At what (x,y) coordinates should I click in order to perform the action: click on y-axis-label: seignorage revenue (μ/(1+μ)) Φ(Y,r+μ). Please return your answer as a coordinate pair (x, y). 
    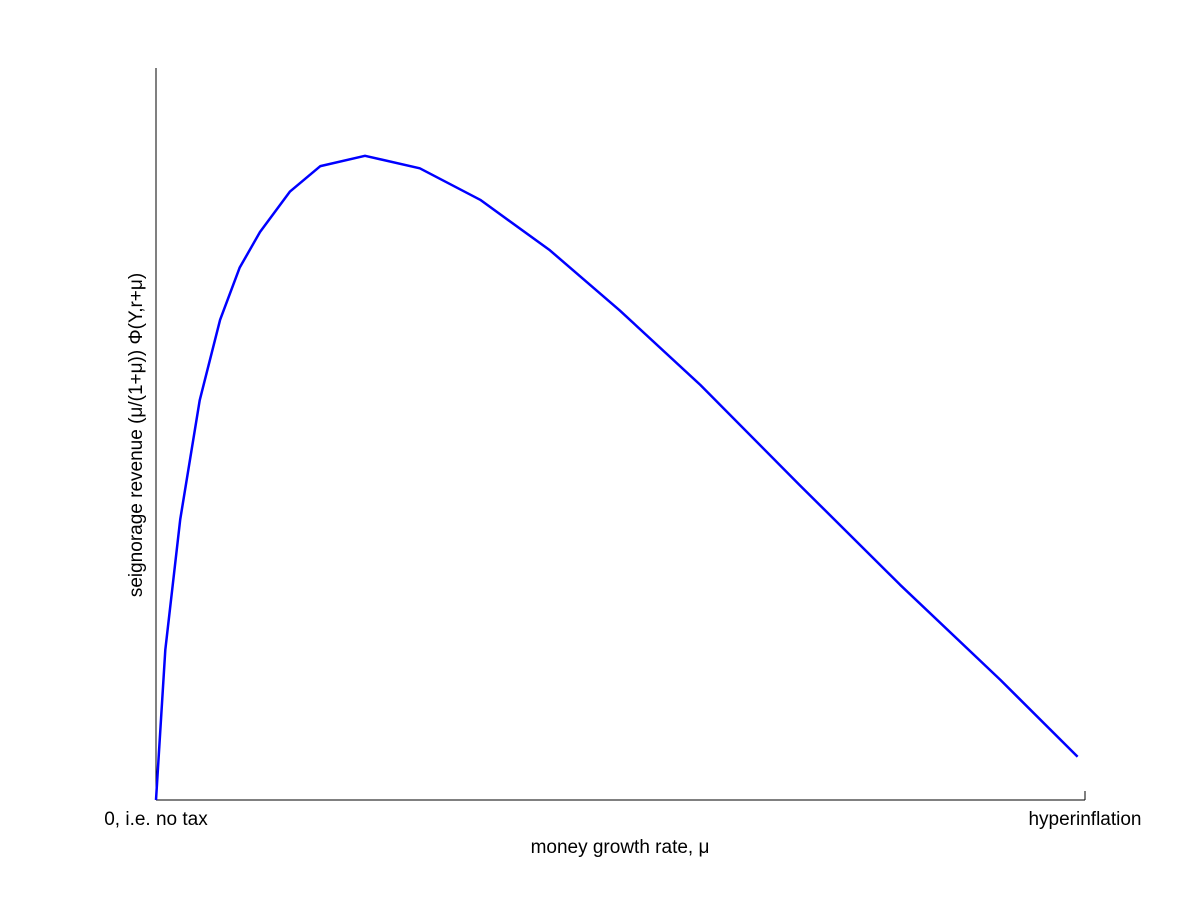
    Looking at the image, I should click on (136, 435).